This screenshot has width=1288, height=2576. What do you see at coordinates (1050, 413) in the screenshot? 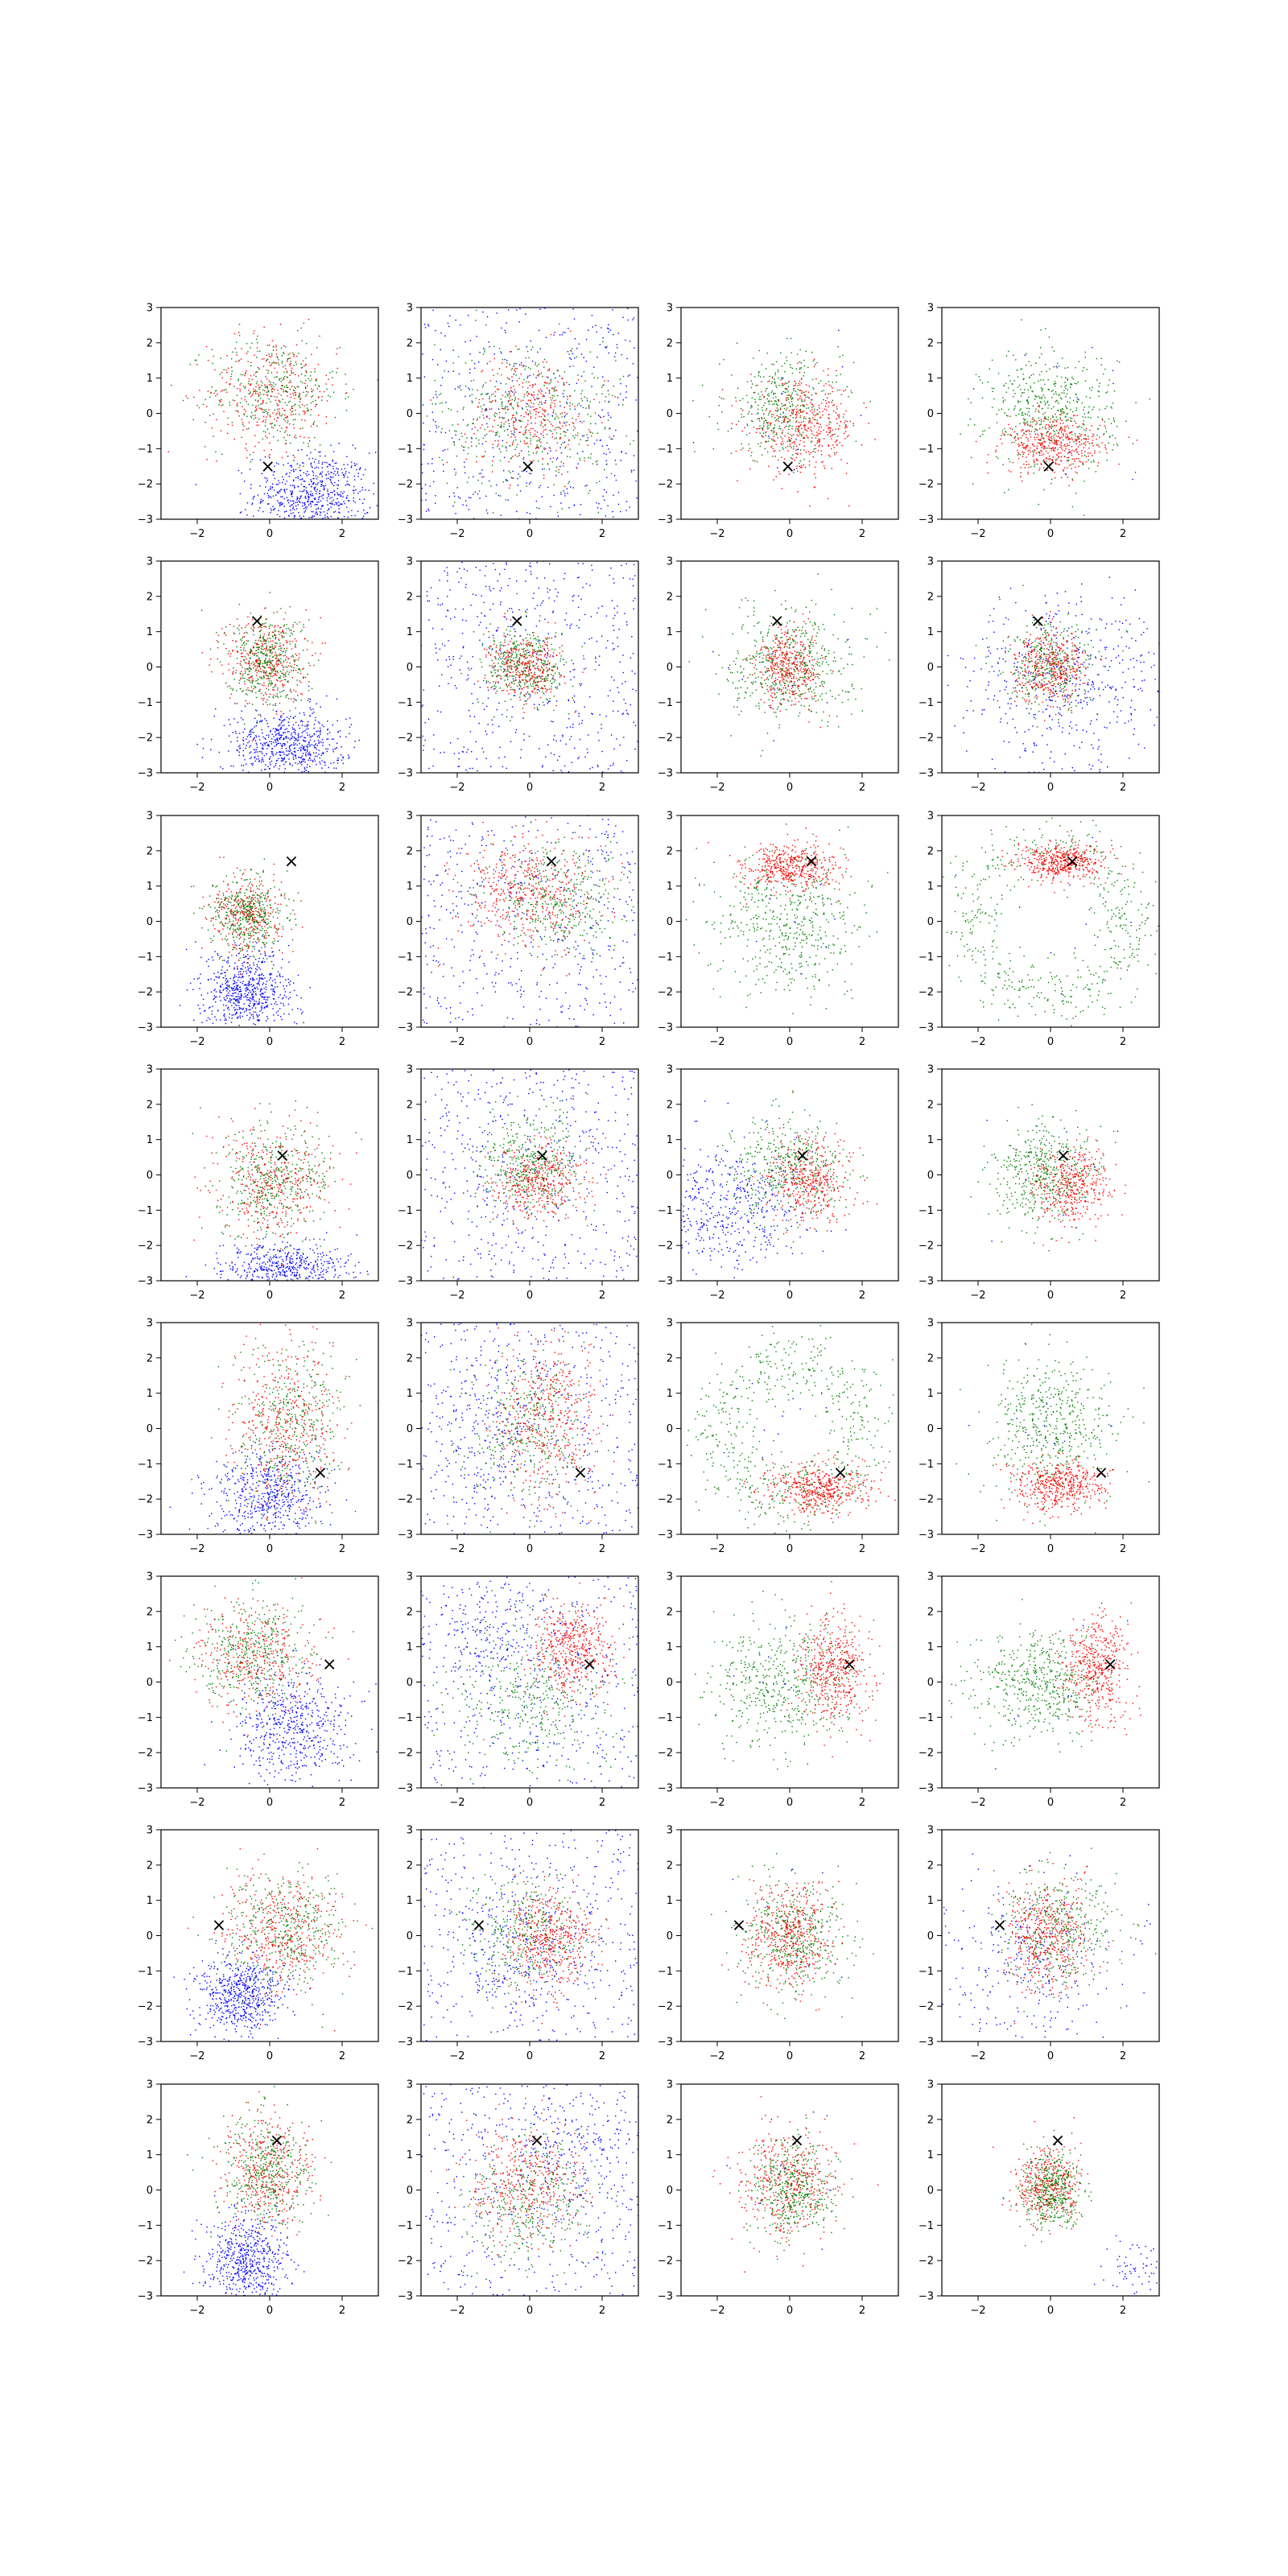
I see `axes-frame` at bounding box center [1050, 413].